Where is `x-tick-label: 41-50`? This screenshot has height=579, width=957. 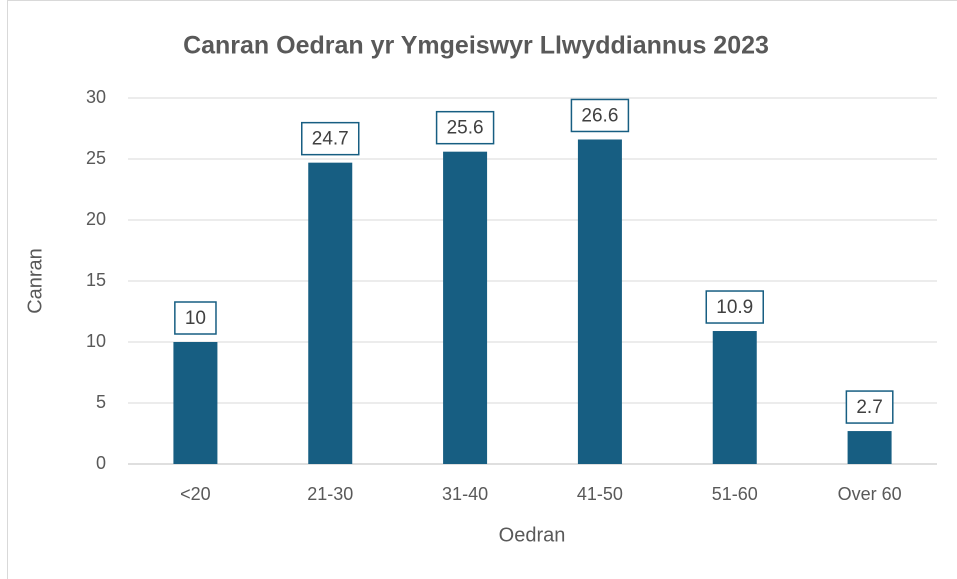
x-tick-label: 41-50 is located at coordinates (600, 494).